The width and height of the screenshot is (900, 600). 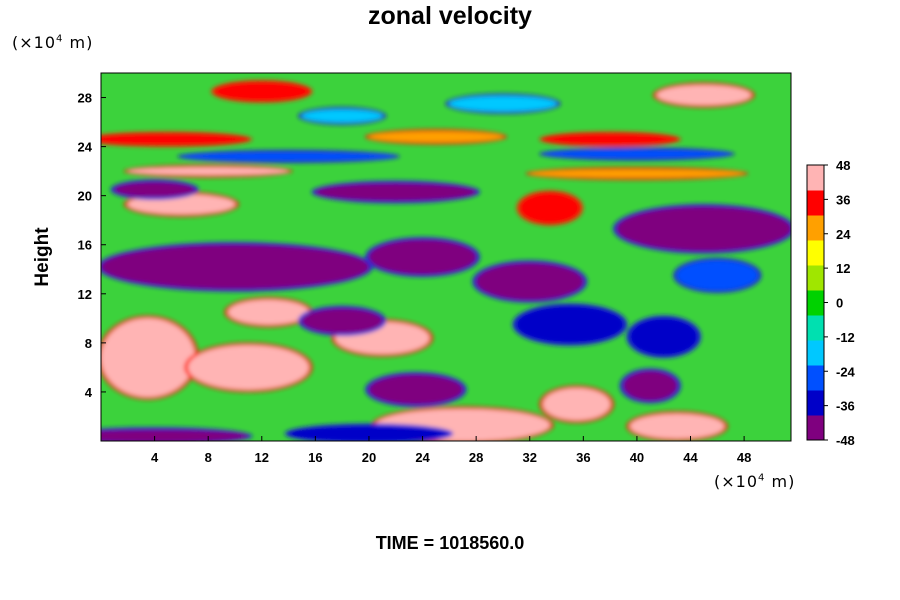 I want to click on colorbar-tick-label: 24, so click(x=843, y=234).